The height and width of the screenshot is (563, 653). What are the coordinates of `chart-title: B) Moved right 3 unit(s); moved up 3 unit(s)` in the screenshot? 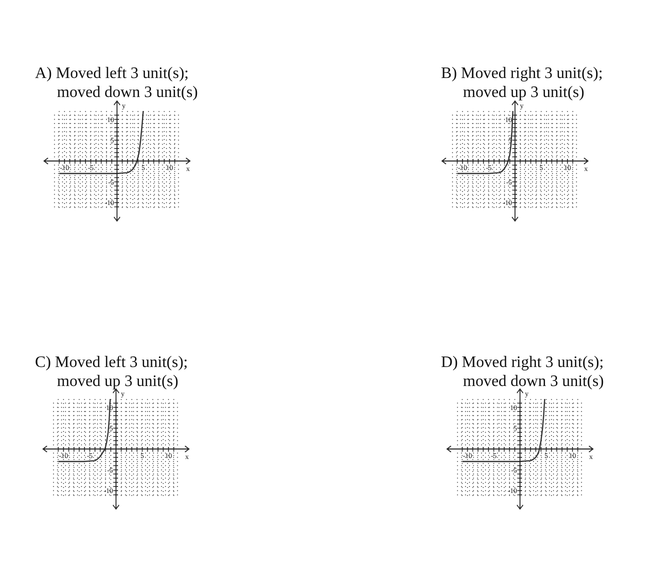 It's located at (522, 83).